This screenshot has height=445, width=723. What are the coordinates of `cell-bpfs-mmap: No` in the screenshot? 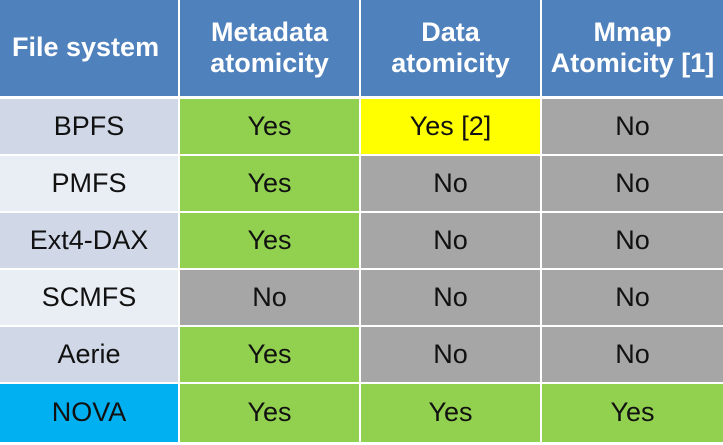 It's located at (632, 127).